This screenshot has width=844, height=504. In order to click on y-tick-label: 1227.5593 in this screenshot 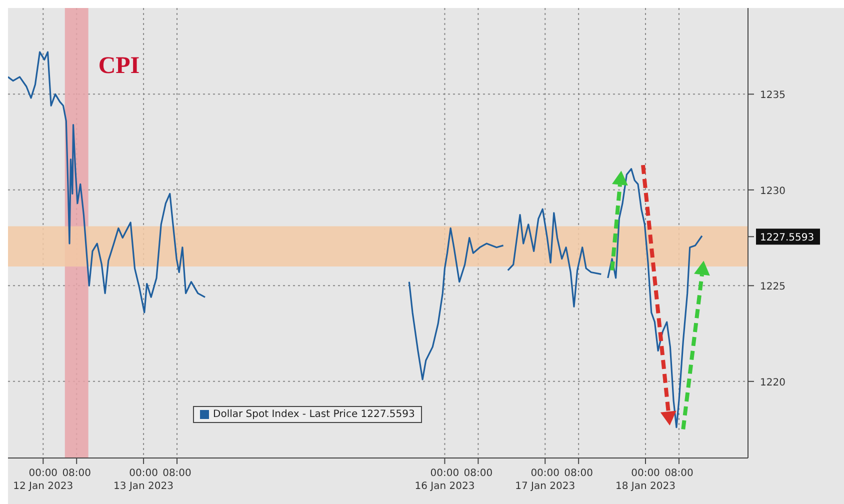, I will do `click(787, 238)`.